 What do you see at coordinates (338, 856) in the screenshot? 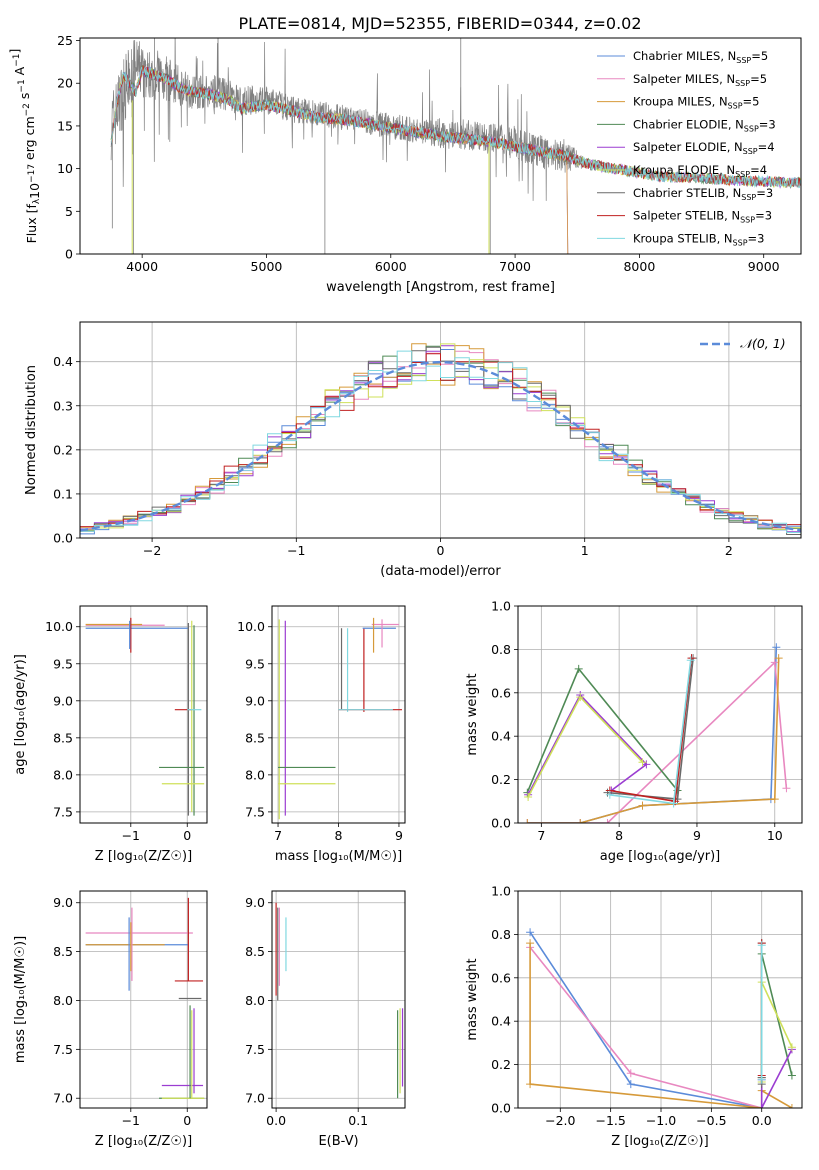
I see `age_vs_mass-xlabel: mass [log₁₀(M/M☉)]` at bounding box center [338, 856].